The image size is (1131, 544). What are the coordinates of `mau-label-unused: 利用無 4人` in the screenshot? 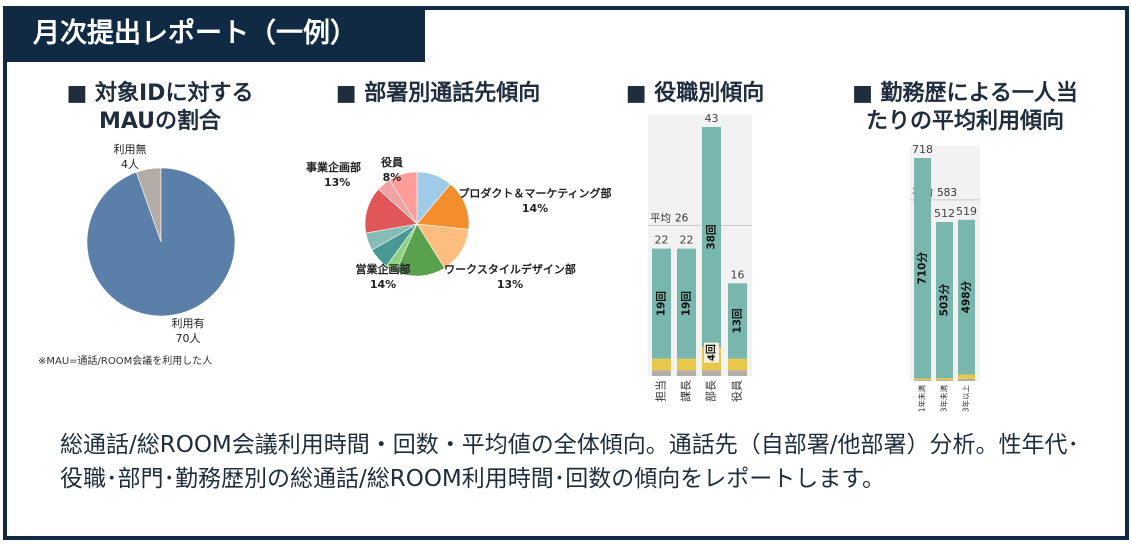 It's located at (130, 157).